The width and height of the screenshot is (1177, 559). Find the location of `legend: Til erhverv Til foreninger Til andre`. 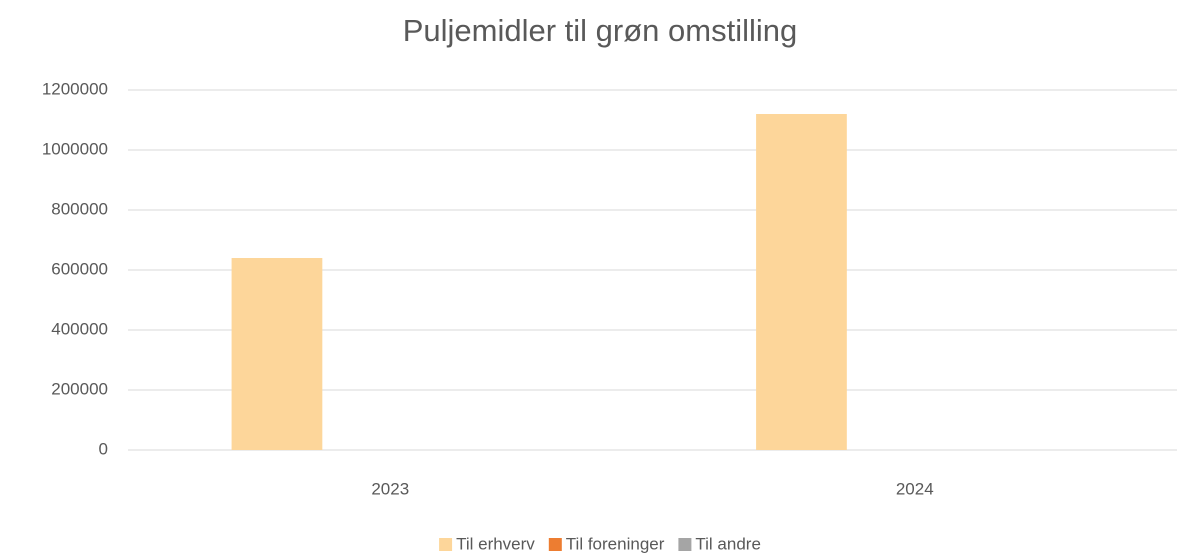

legend: Til erhverv Til foreninger Til andre is located at coordinates (600, 543).